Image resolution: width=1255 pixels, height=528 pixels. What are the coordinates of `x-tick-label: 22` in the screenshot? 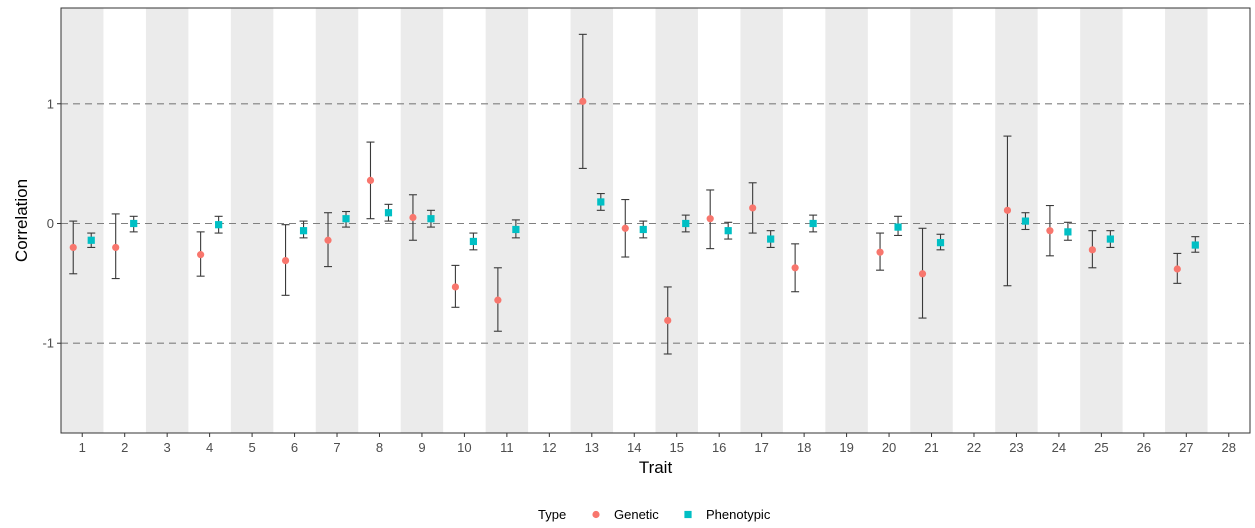 It's located at (974, 447).